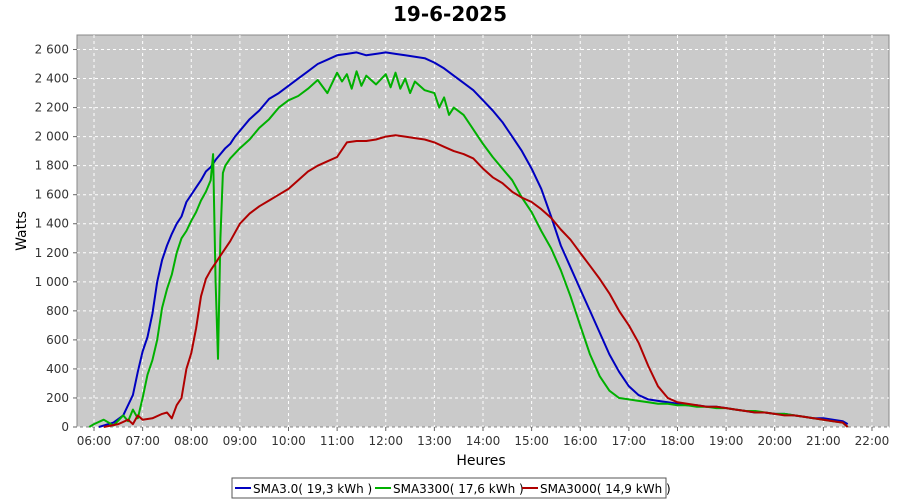 The height and width of the screenshot is (500, 900). What do you see at coordinates (52, 282) in the screenshot?
I see `y-tick-label: 1 000` at bounding box center [52, 282].